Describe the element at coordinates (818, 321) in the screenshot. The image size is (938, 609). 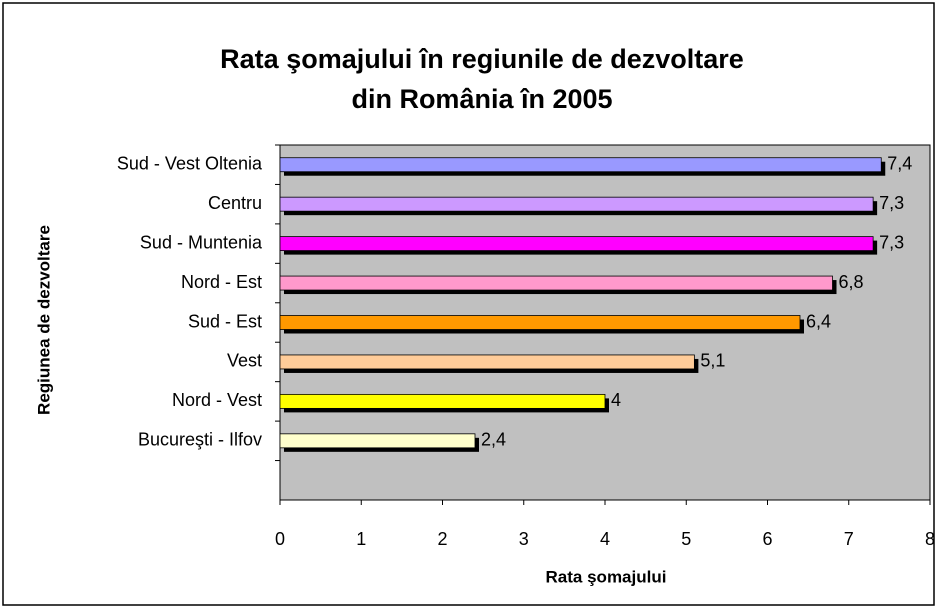
I see `data-label: 6,4` at that location.